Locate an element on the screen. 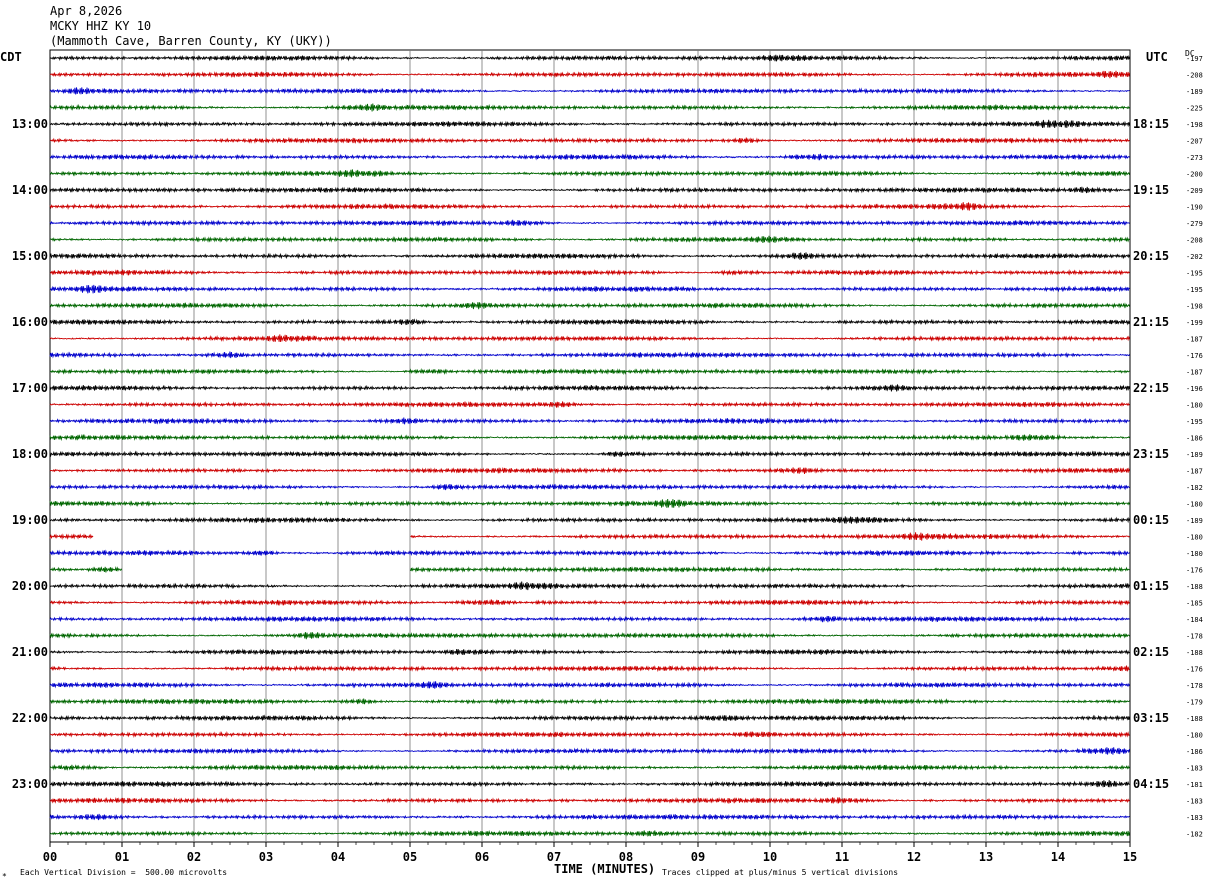 This screenshot has width=1210, height=886. left-hour-label: 19:00 is located at coordinates (30, 520).